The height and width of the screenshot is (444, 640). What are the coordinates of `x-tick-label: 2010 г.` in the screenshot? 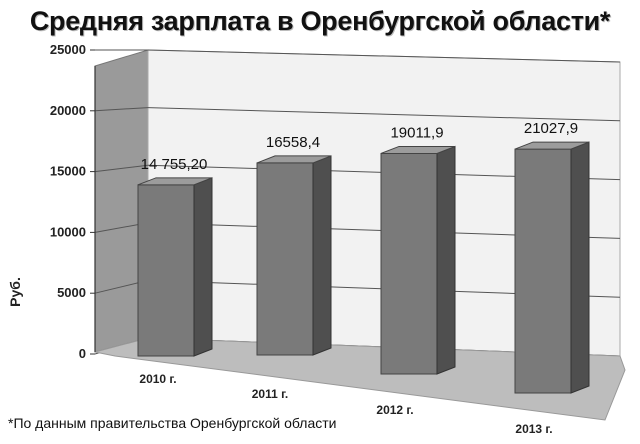 It's located at (157, 379).